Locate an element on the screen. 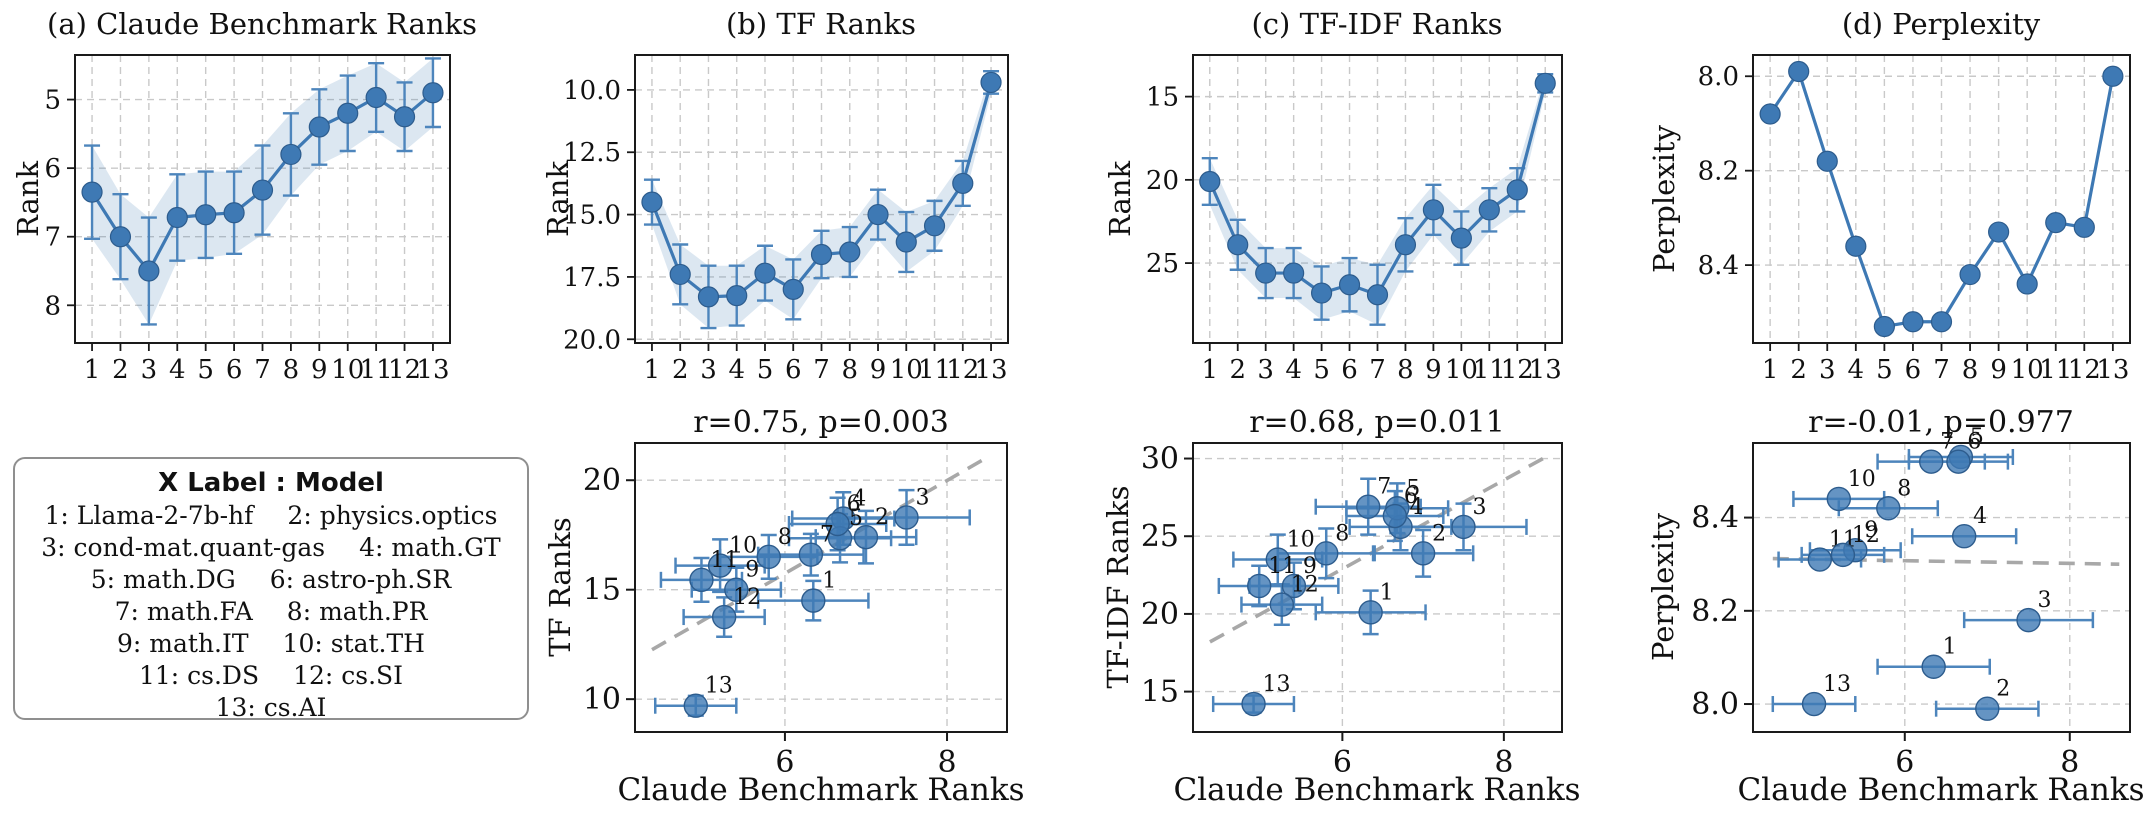 The width and height of the screenshot is (2150, 822). point-label: 10 is located at coordinates (743, 546).